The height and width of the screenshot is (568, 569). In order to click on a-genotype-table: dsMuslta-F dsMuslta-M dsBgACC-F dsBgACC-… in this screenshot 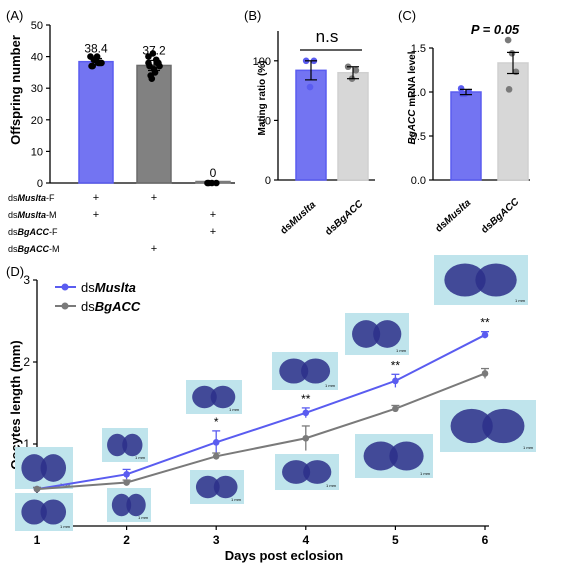, I will do `click(34, 223)`.